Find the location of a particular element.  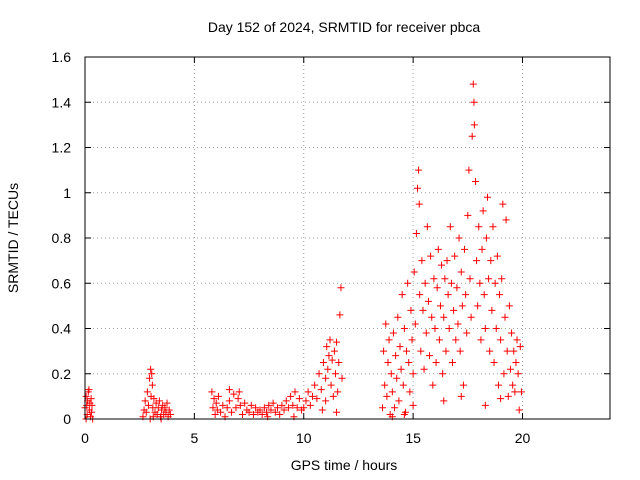

x-axis-label: GPS time / hours is located at coordinates (344, 465).